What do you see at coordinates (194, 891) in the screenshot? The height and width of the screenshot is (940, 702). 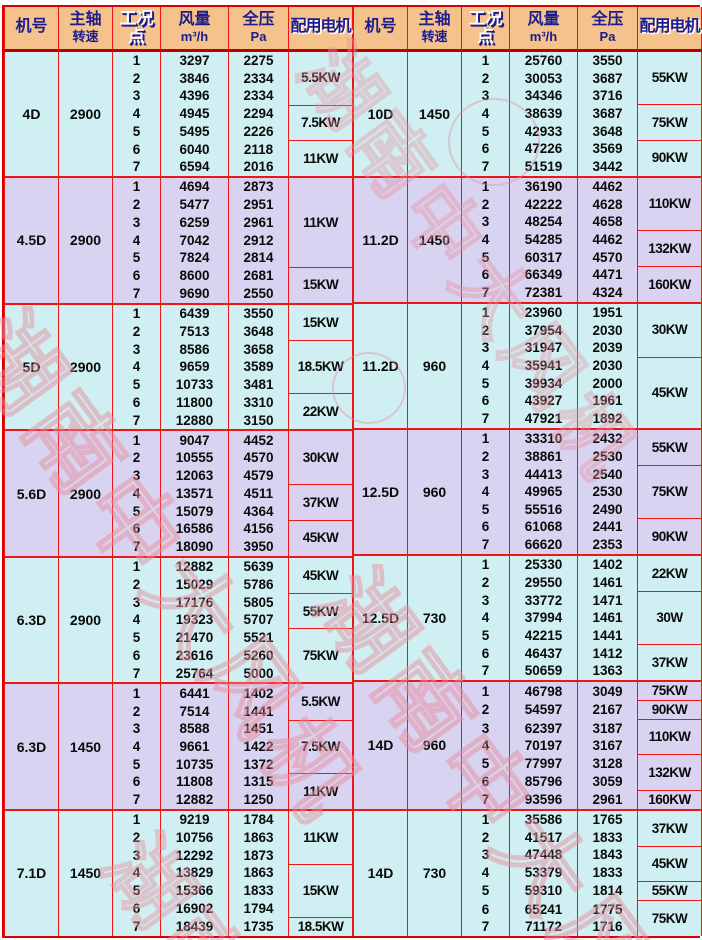 I see `air-flow-cell: 15366` at bounding box center [194, 891].